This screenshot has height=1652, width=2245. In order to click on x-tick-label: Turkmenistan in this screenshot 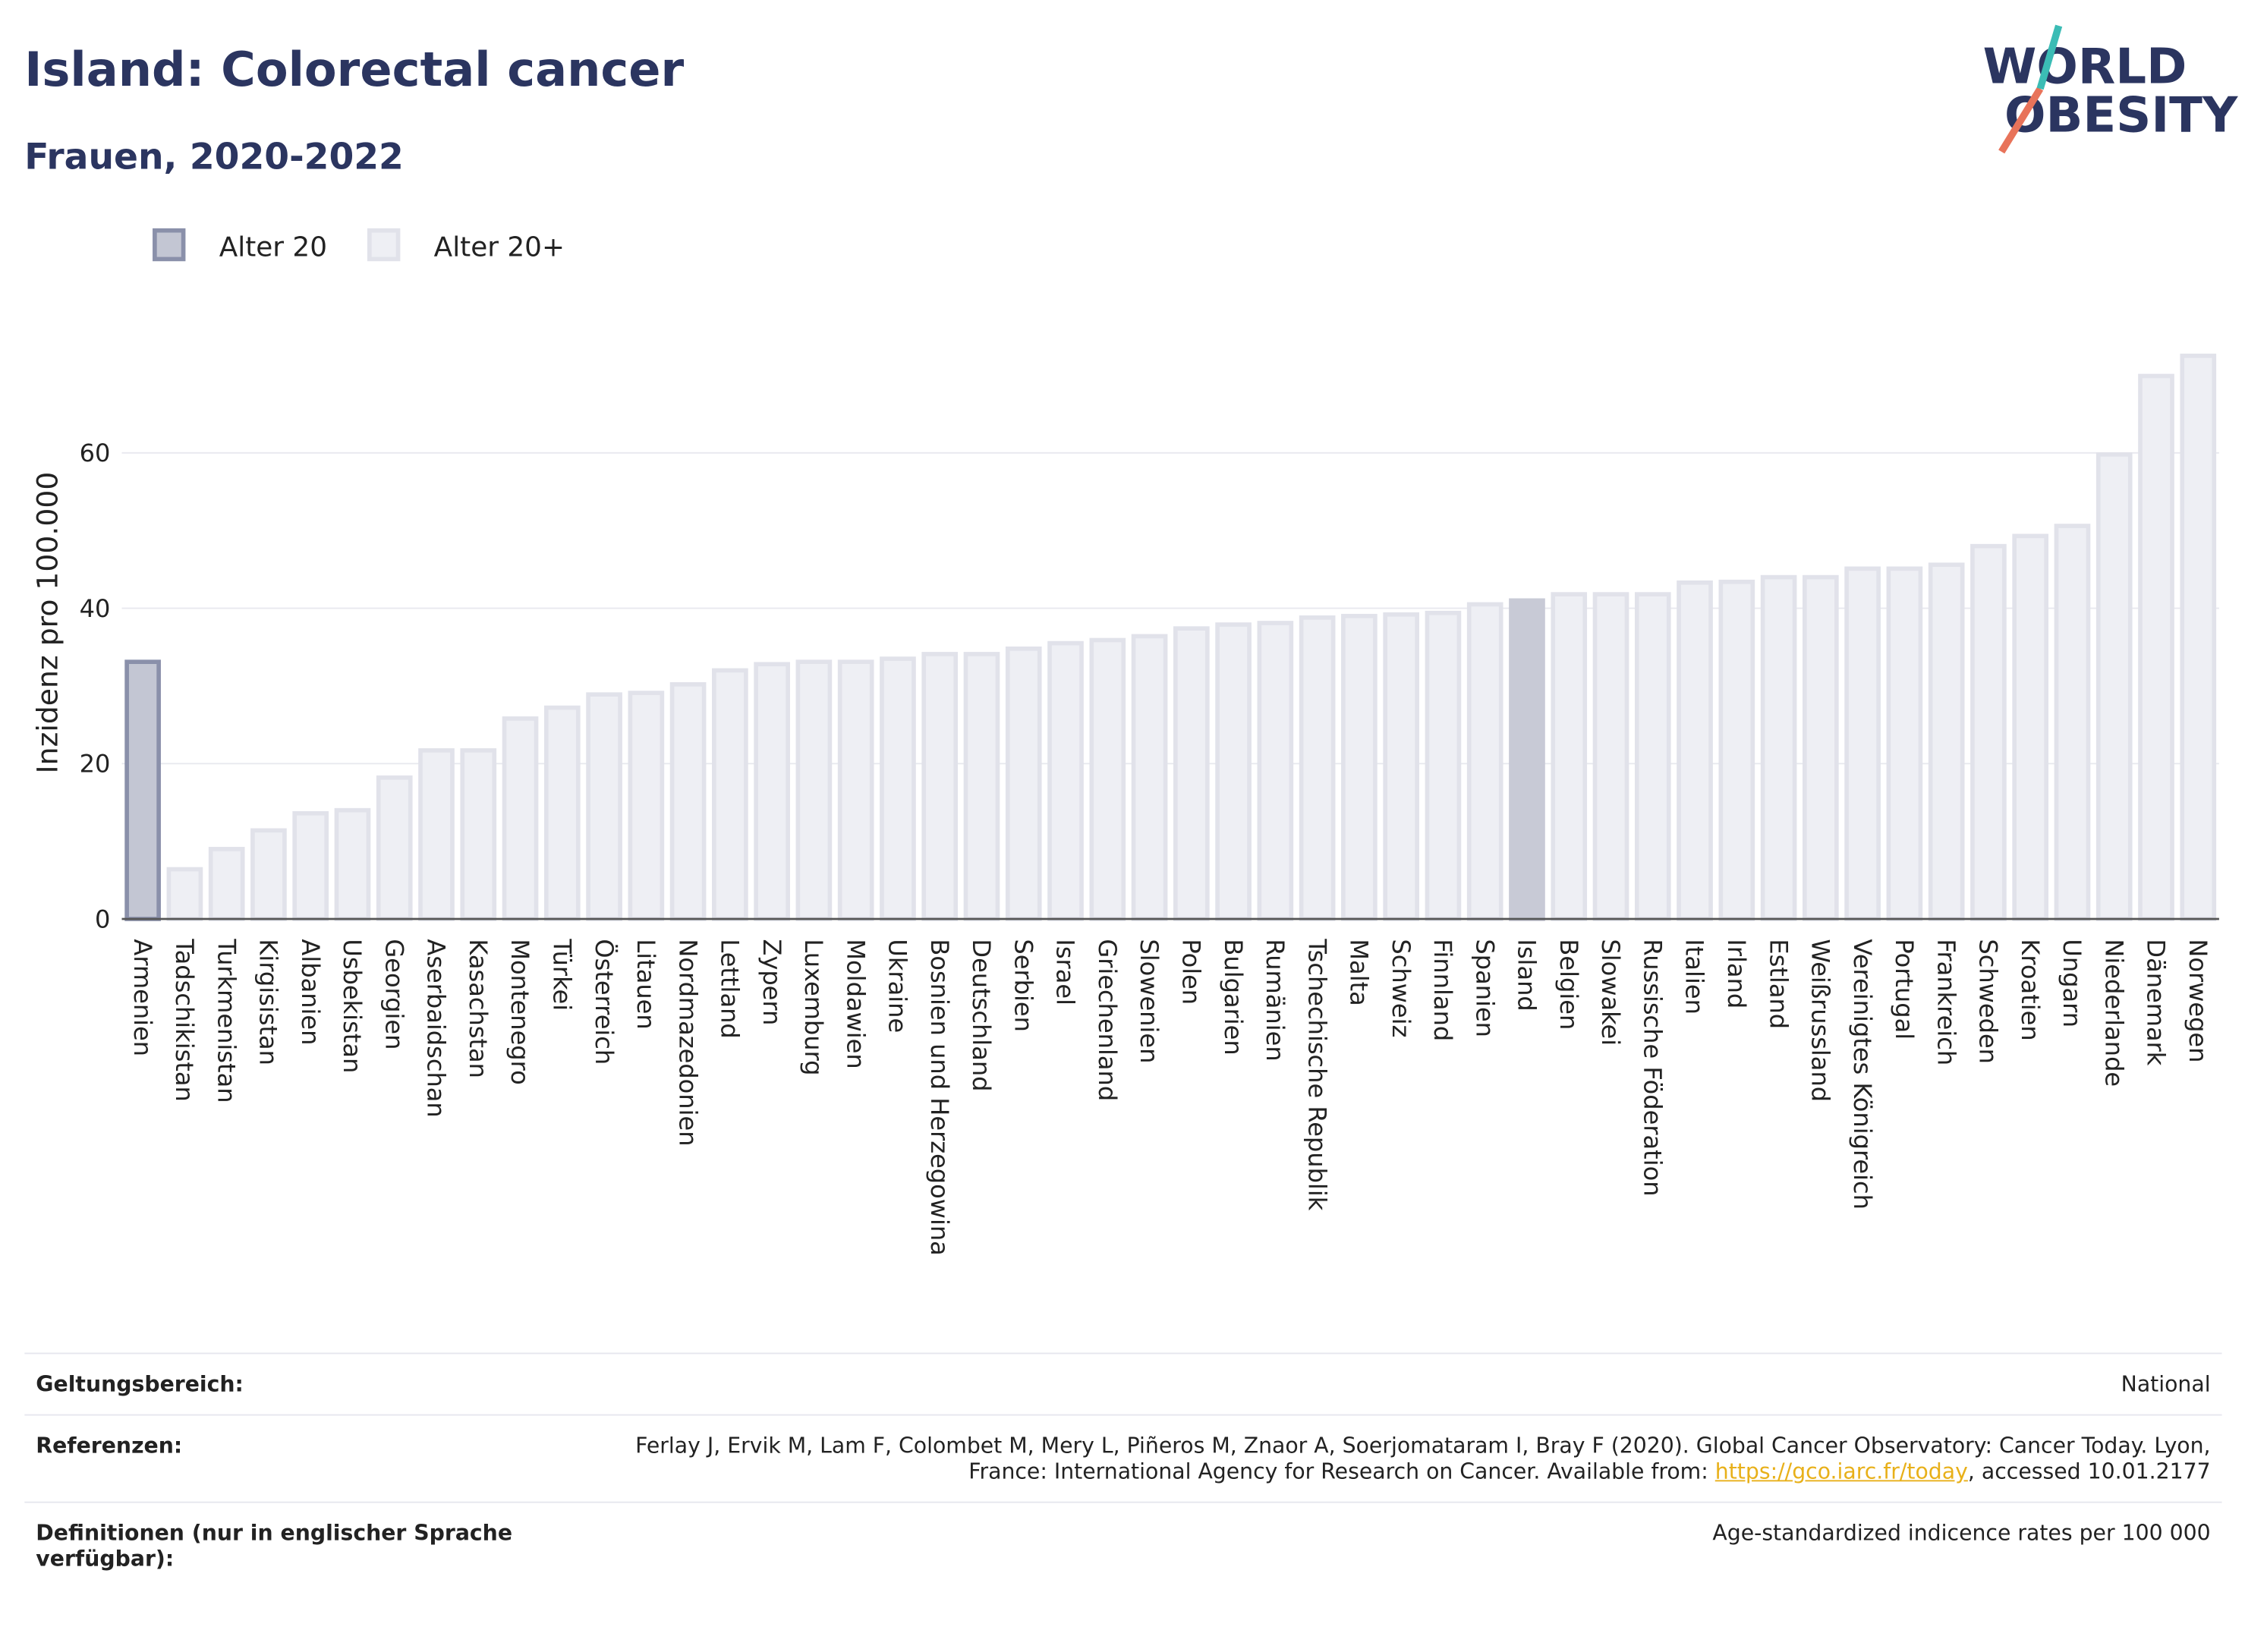, I will do `click(227, 1020)`.